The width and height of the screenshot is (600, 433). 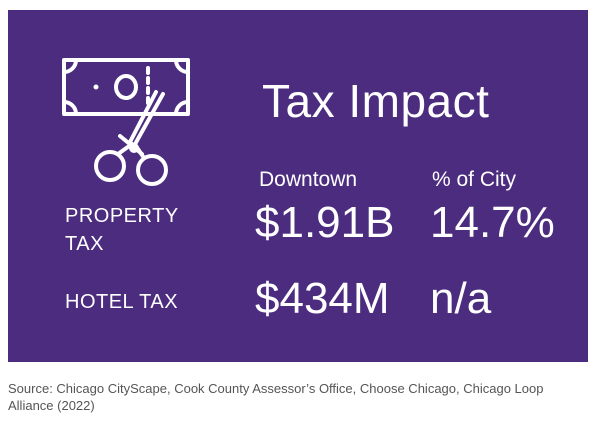 What do you see at coordinates (308, 179) in the screenshot?
I see `column-header-downtown: Downtown` at bounding box center [308, 179].